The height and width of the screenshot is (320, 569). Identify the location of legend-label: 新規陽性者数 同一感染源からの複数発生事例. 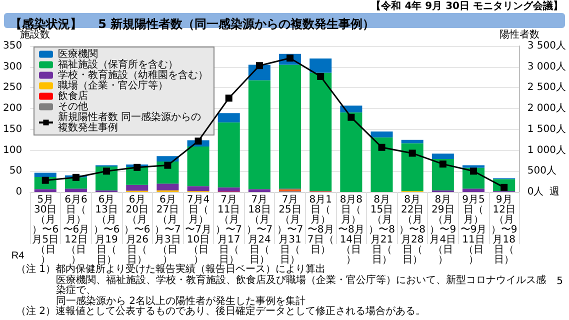
(130, 122).